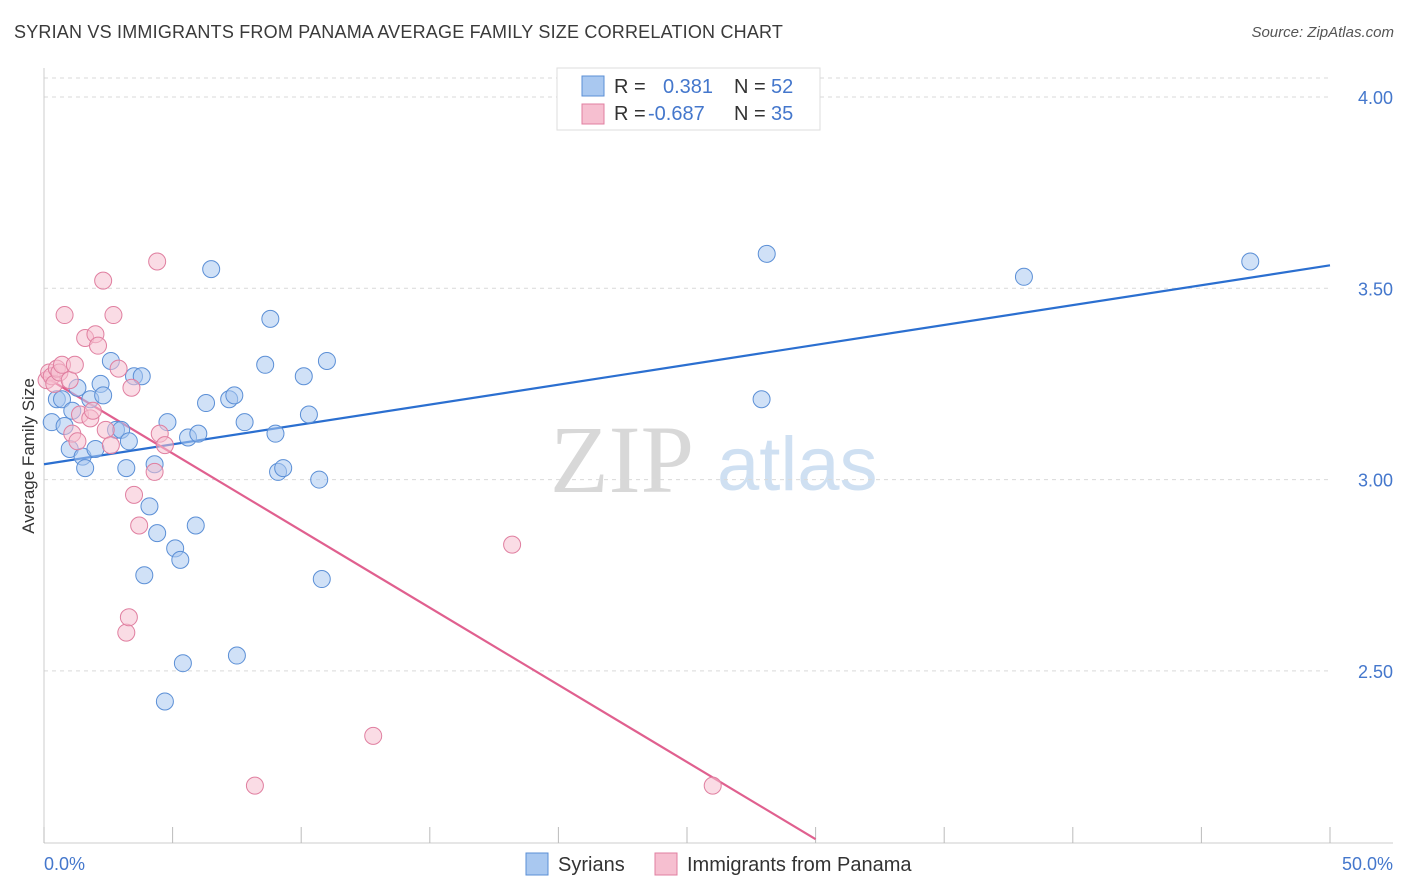 The height and width of the screenshot is (892, 1406). I want to click on x-tick-label-min: 0.0%, so click(64, 864).